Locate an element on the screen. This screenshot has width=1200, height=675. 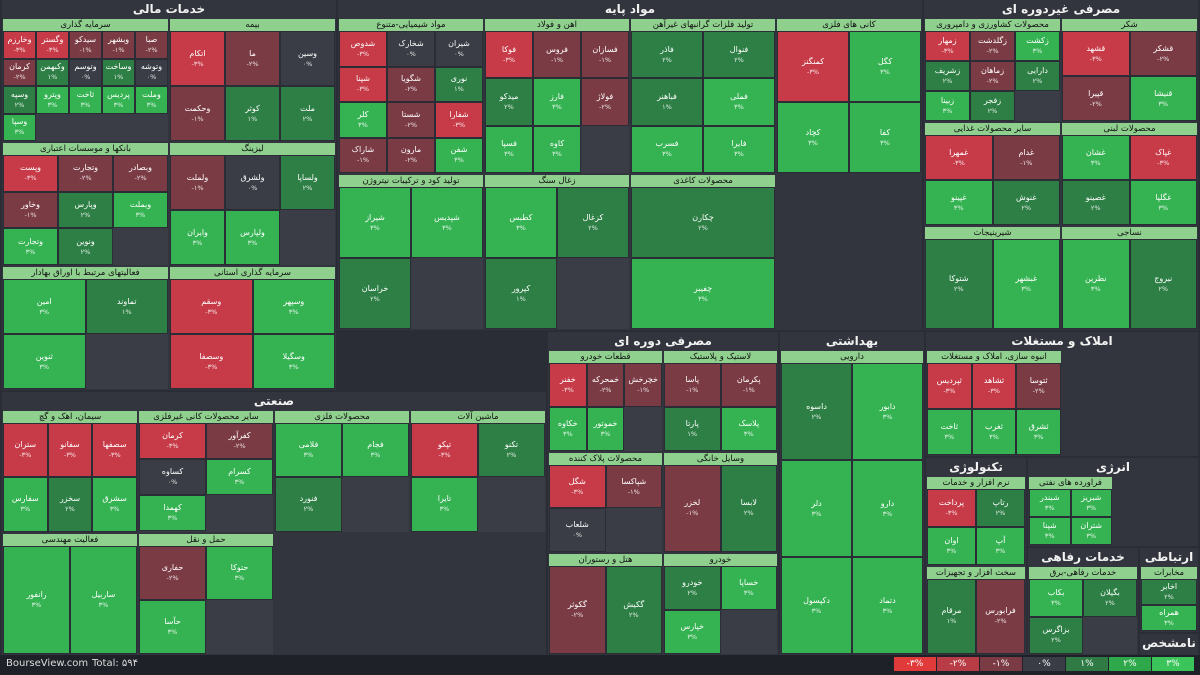
stock-tile: نبروج ۲% is located at coordinates (1163, 284).